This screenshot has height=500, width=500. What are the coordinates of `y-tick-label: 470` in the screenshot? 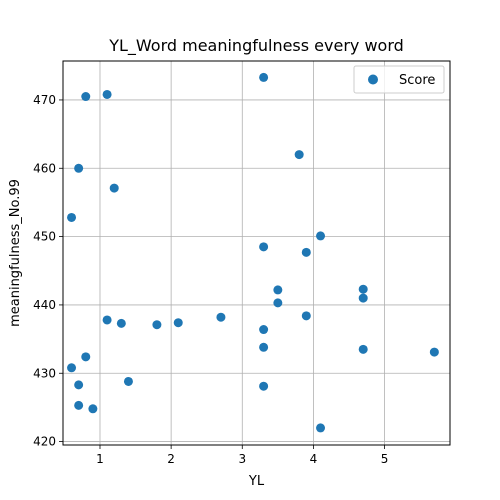 It's located at (44, 100).